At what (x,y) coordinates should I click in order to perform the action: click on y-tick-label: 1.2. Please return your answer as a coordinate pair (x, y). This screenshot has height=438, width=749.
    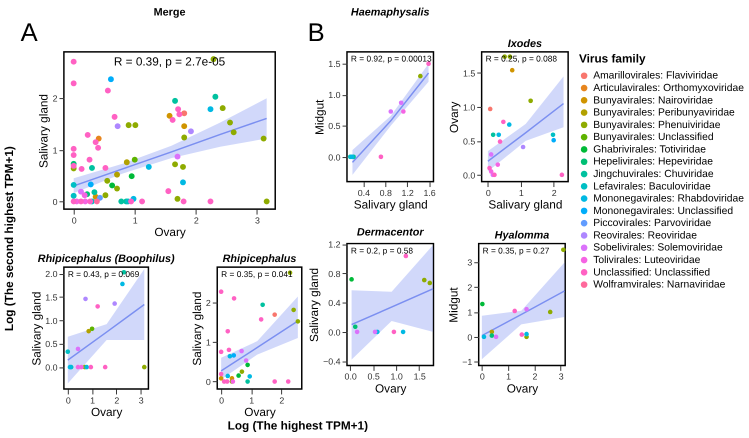
    Looking at the image, I should click on (334, 245).